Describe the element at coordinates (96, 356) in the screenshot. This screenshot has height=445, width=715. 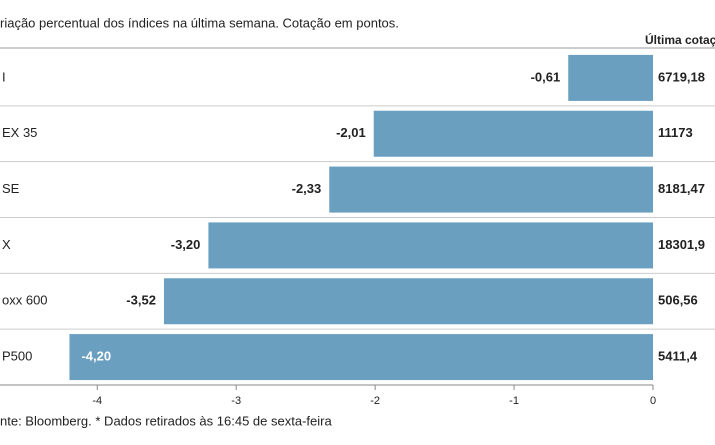
I see `value-label: -4,20` at that location.